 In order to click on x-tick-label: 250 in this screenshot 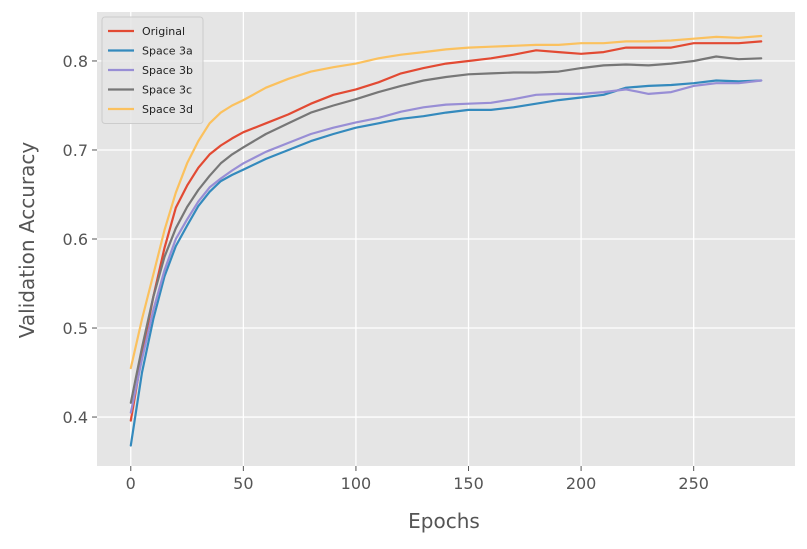, I will do `click(693, 483)`.